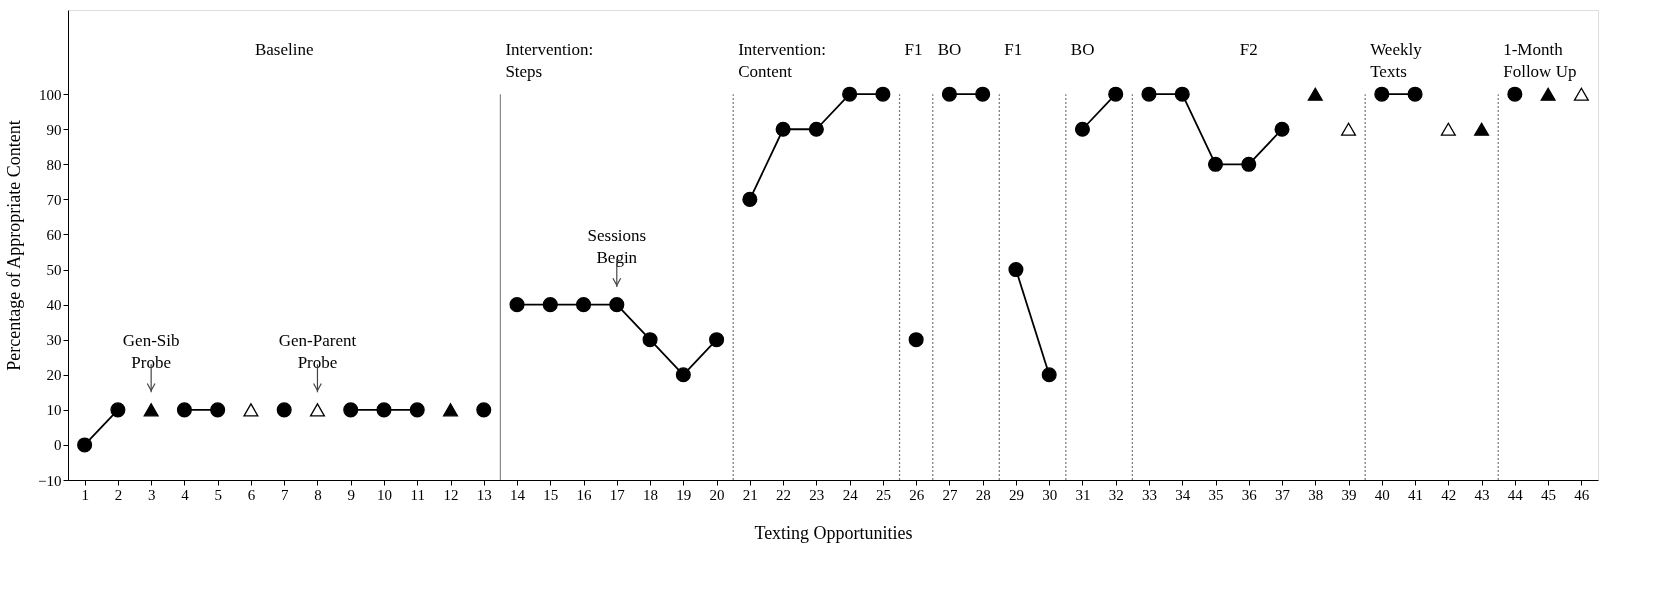 This screenshot has width=1680, height=602. I want to click on y-tick-label: 50, so click(54, 270).